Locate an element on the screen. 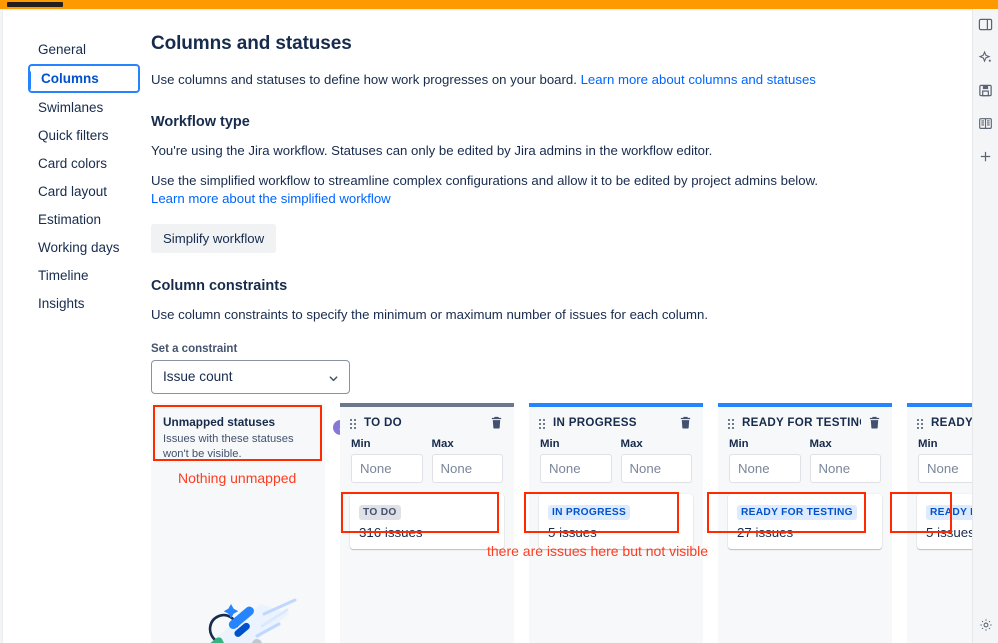 The image size is (998, 643). status-card: IN PROGRESS 5 issues is located at coordinates (616, 521).